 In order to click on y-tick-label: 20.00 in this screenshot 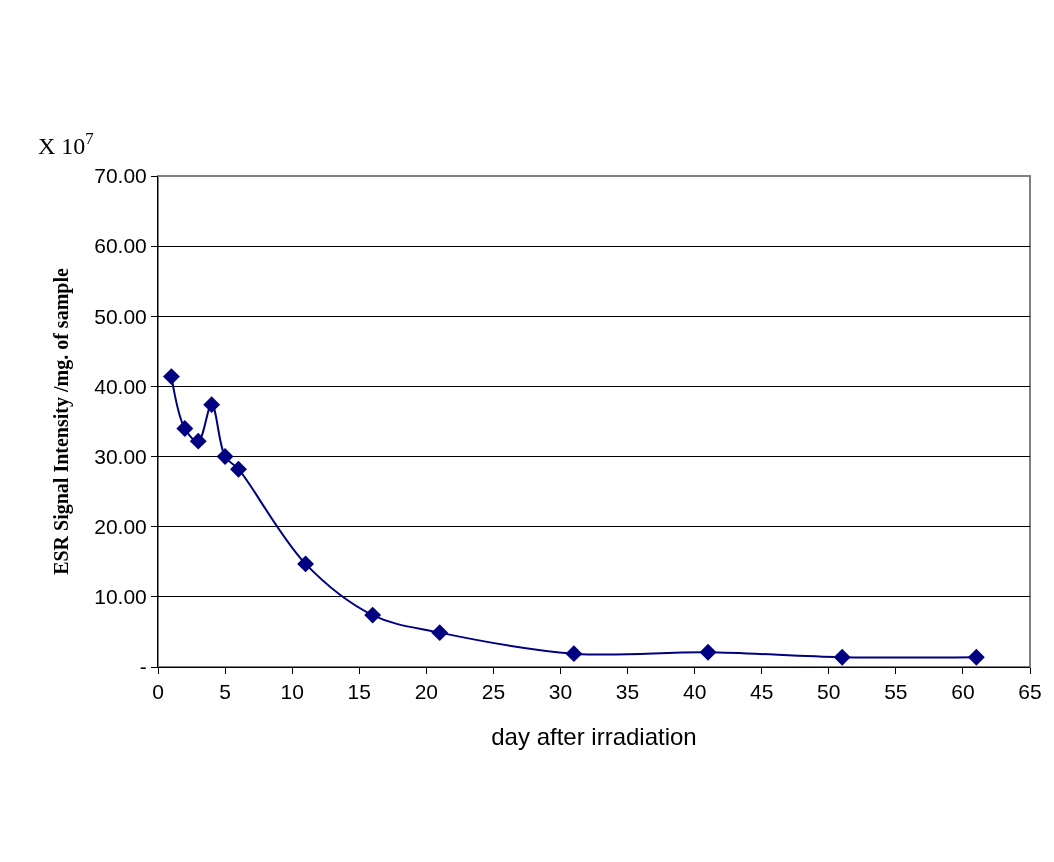, I will do `click(120, 527)`.